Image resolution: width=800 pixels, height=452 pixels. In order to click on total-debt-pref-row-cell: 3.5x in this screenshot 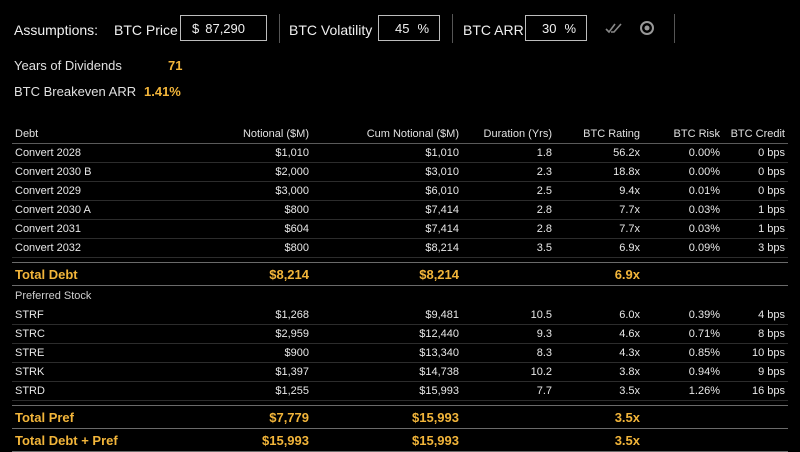, I will do `click(627, 440)`.